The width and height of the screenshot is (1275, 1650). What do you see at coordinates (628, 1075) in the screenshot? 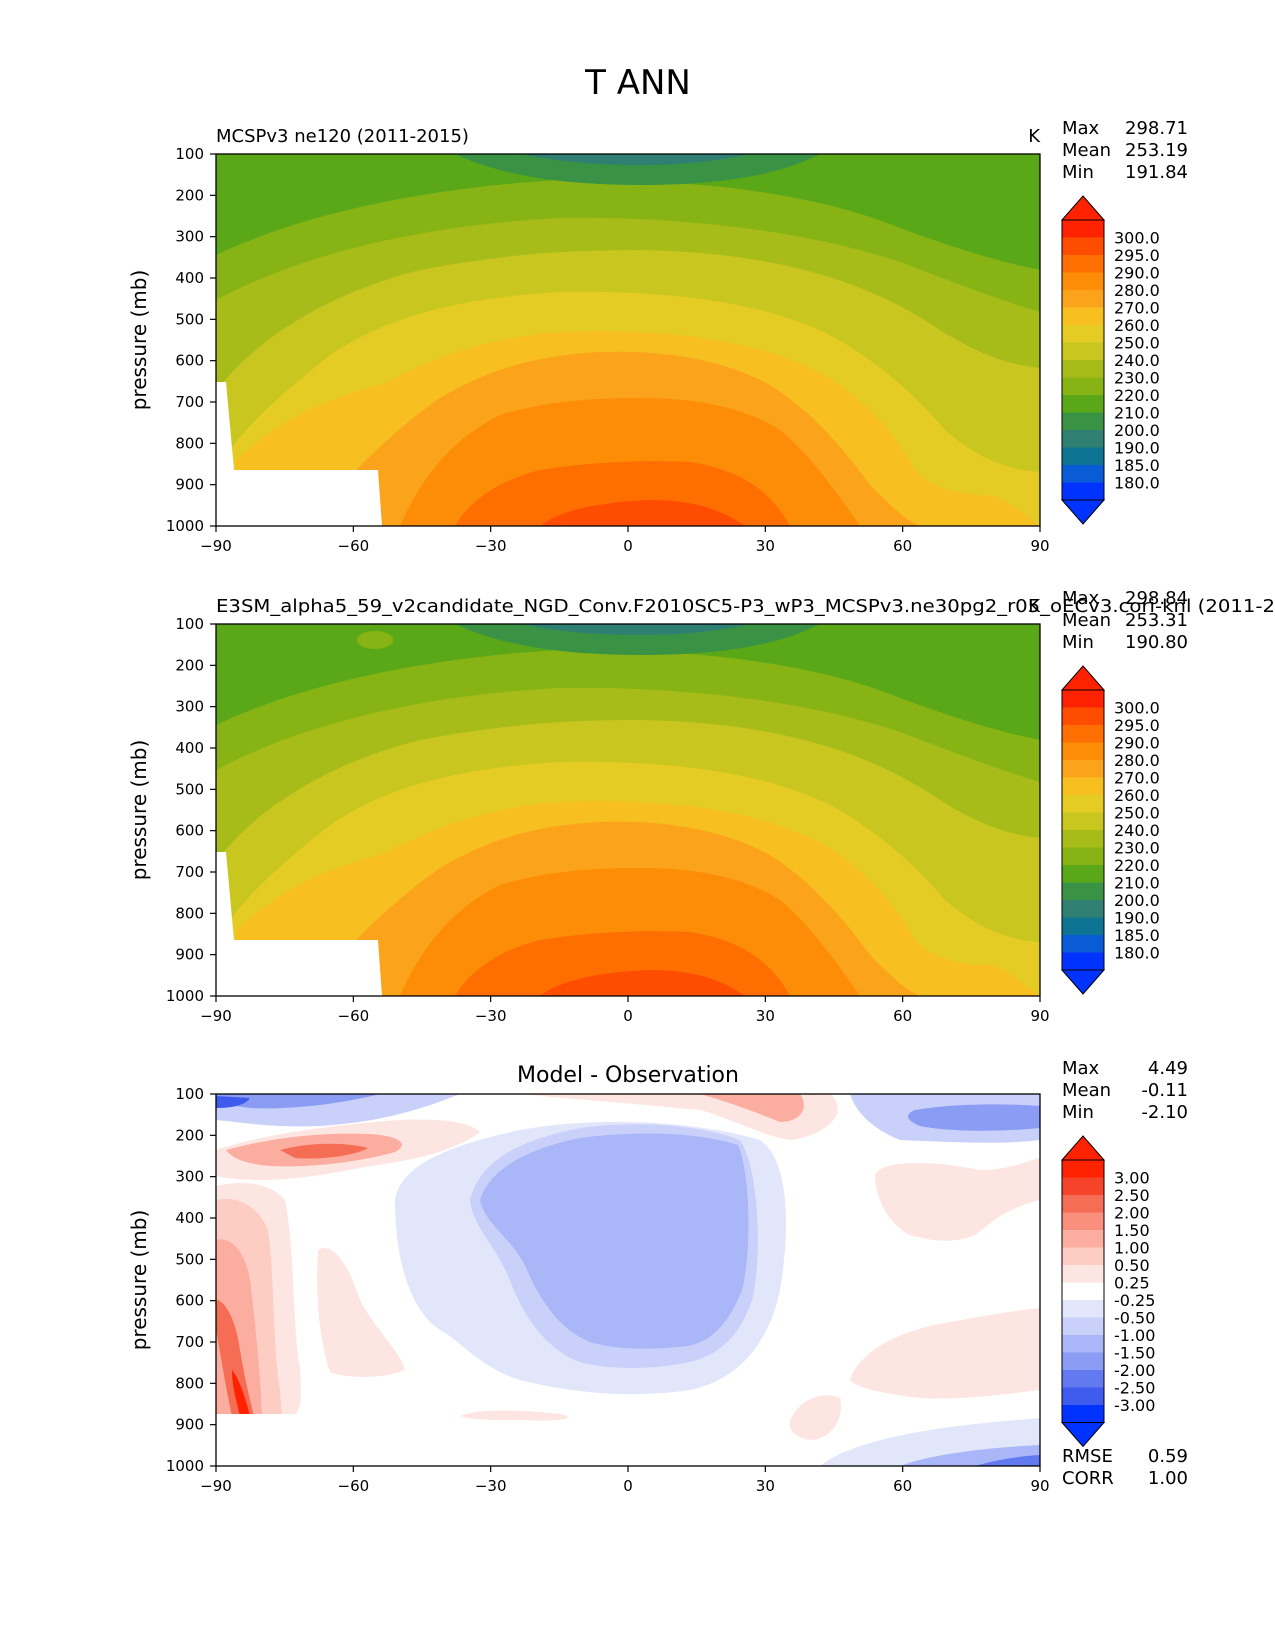
I see `panel-title-center: Model - Observation` at bounding box center [628, 1075].